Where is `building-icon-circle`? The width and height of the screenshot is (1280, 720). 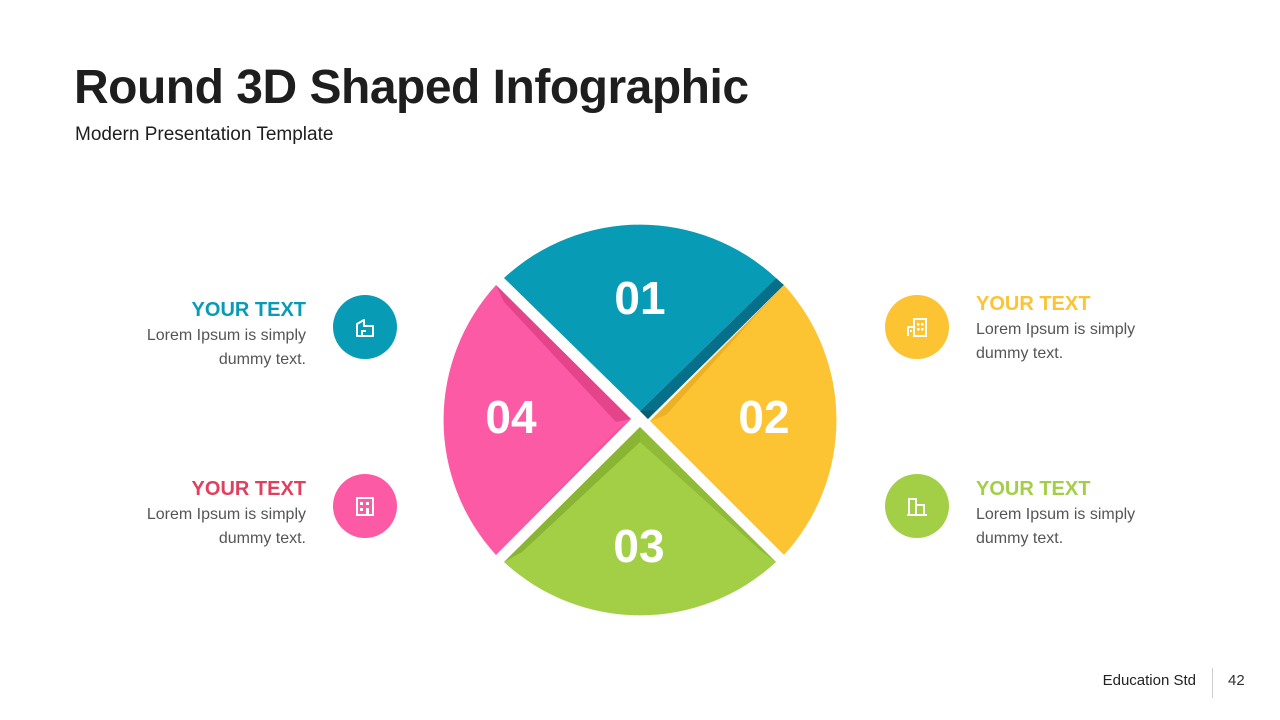 building-icon-circle is located at coordinates (917, 506).